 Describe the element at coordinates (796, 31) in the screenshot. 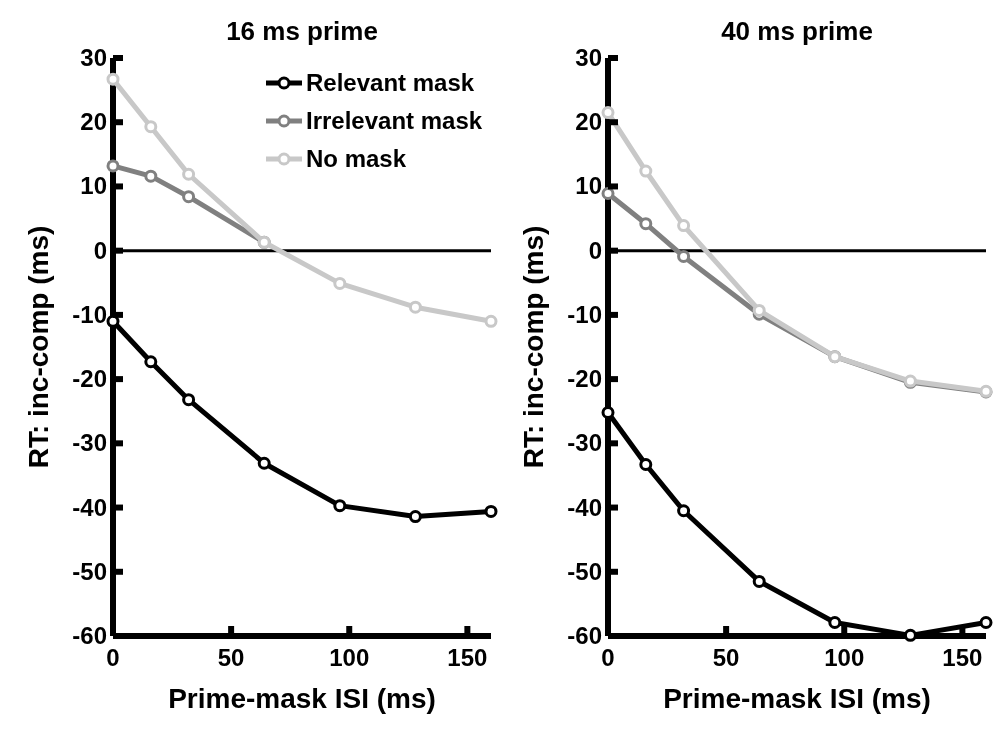

I see `chart-title: 40 ms prime` at that location.